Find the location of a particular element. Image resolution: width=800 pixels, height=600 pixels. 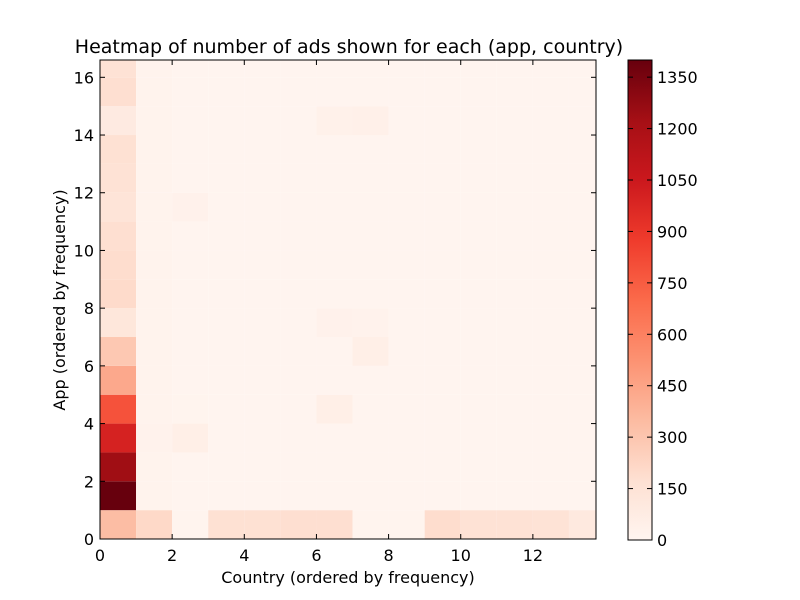

colorbar-tick-label: 900 is located at coordinates (672, 231).